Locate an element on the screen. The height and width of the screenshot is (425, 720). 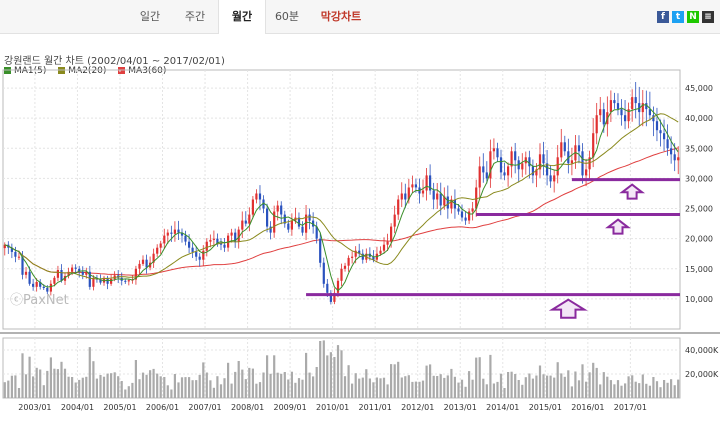
tab-60min: 60분 is located at coordinates (287, 16).